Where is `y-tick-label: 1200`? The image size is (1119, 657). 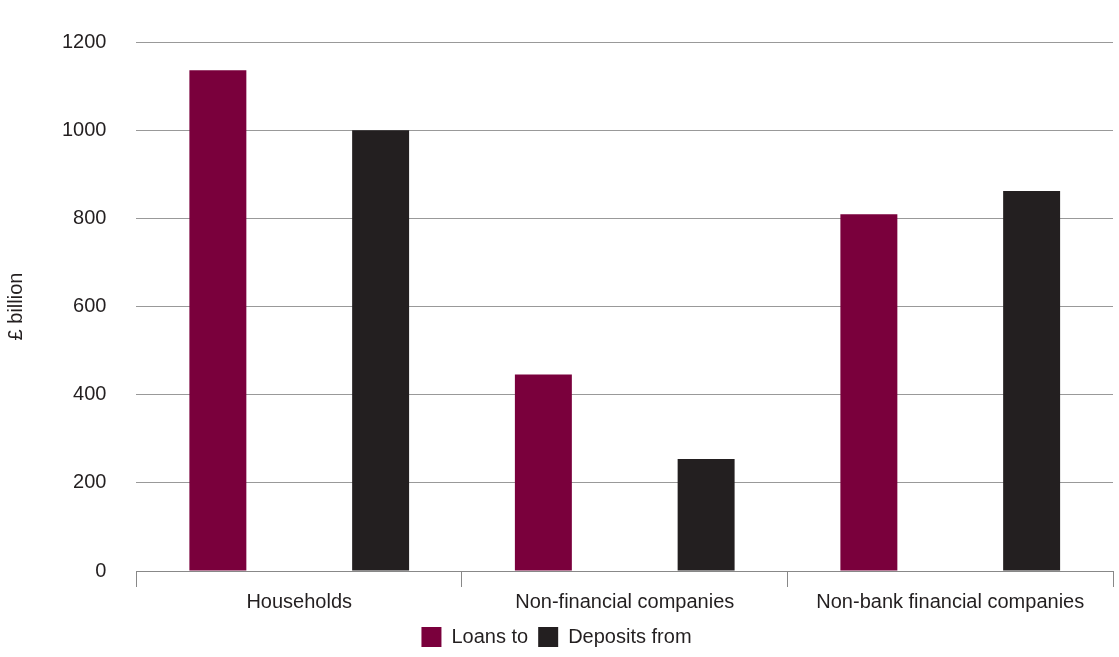 y-tick-label: 1200 is located at coordinates (84, 40).